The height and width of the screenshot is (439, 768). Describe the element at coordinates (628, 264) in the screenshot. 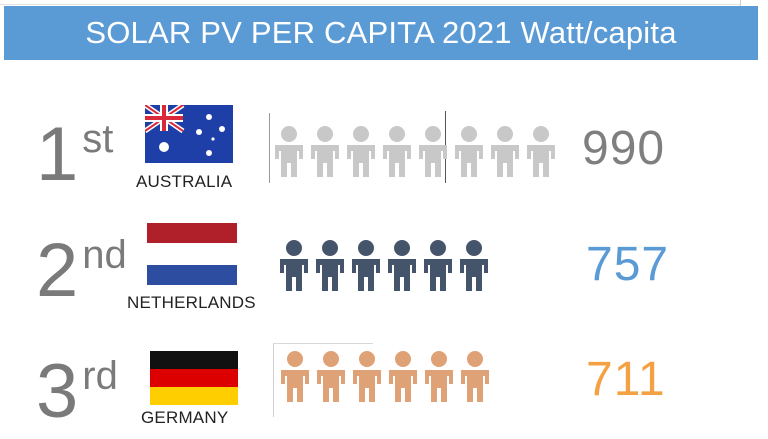

I see `value-label: 757` at that location.